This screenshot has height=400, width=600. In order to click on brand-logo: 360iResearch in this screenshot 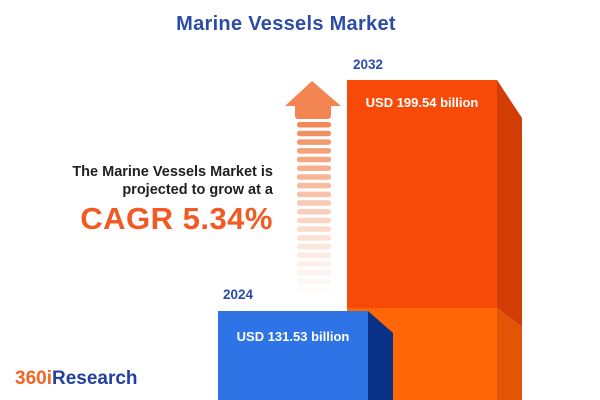, I will do `click(76, 379)`.